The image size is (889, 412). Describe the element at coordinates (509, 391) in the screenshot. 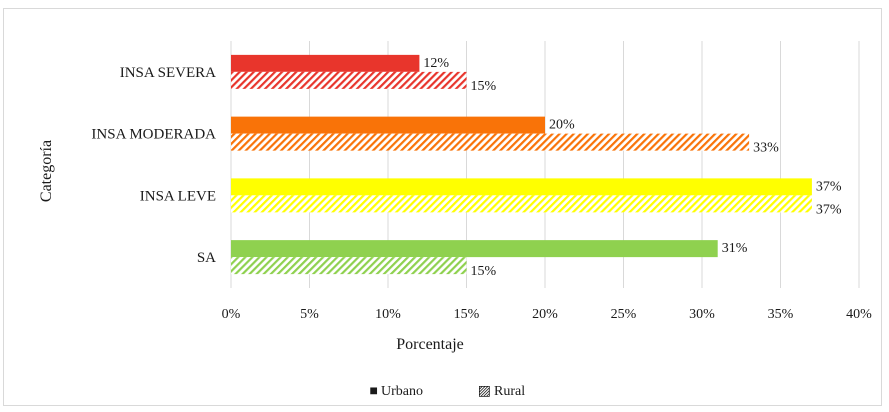

I see `legend-item-rural: Rural` at that location.